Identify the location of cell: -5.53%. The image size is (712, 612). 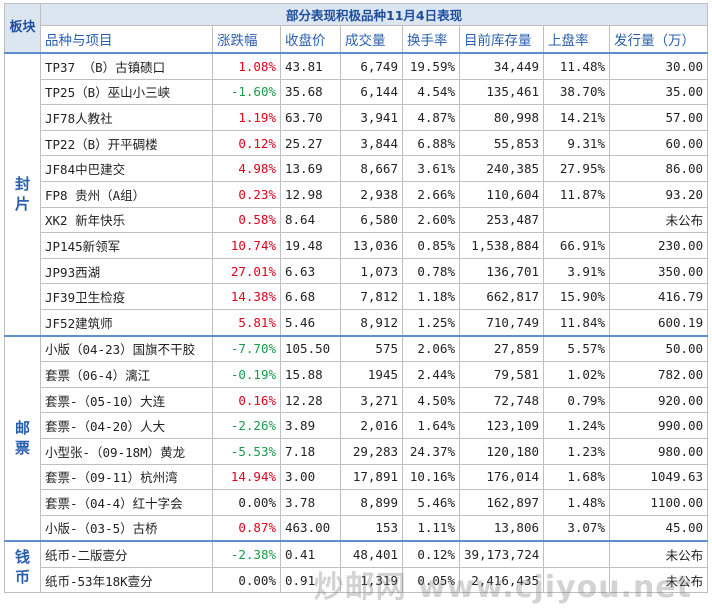
(246, 451).